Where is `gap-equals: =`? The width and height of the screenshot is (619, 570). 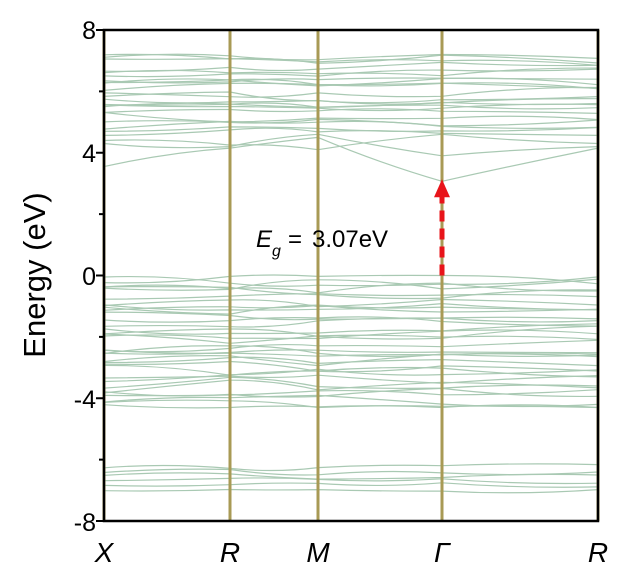
gap-equals: = is located at coordinates (295, 239).